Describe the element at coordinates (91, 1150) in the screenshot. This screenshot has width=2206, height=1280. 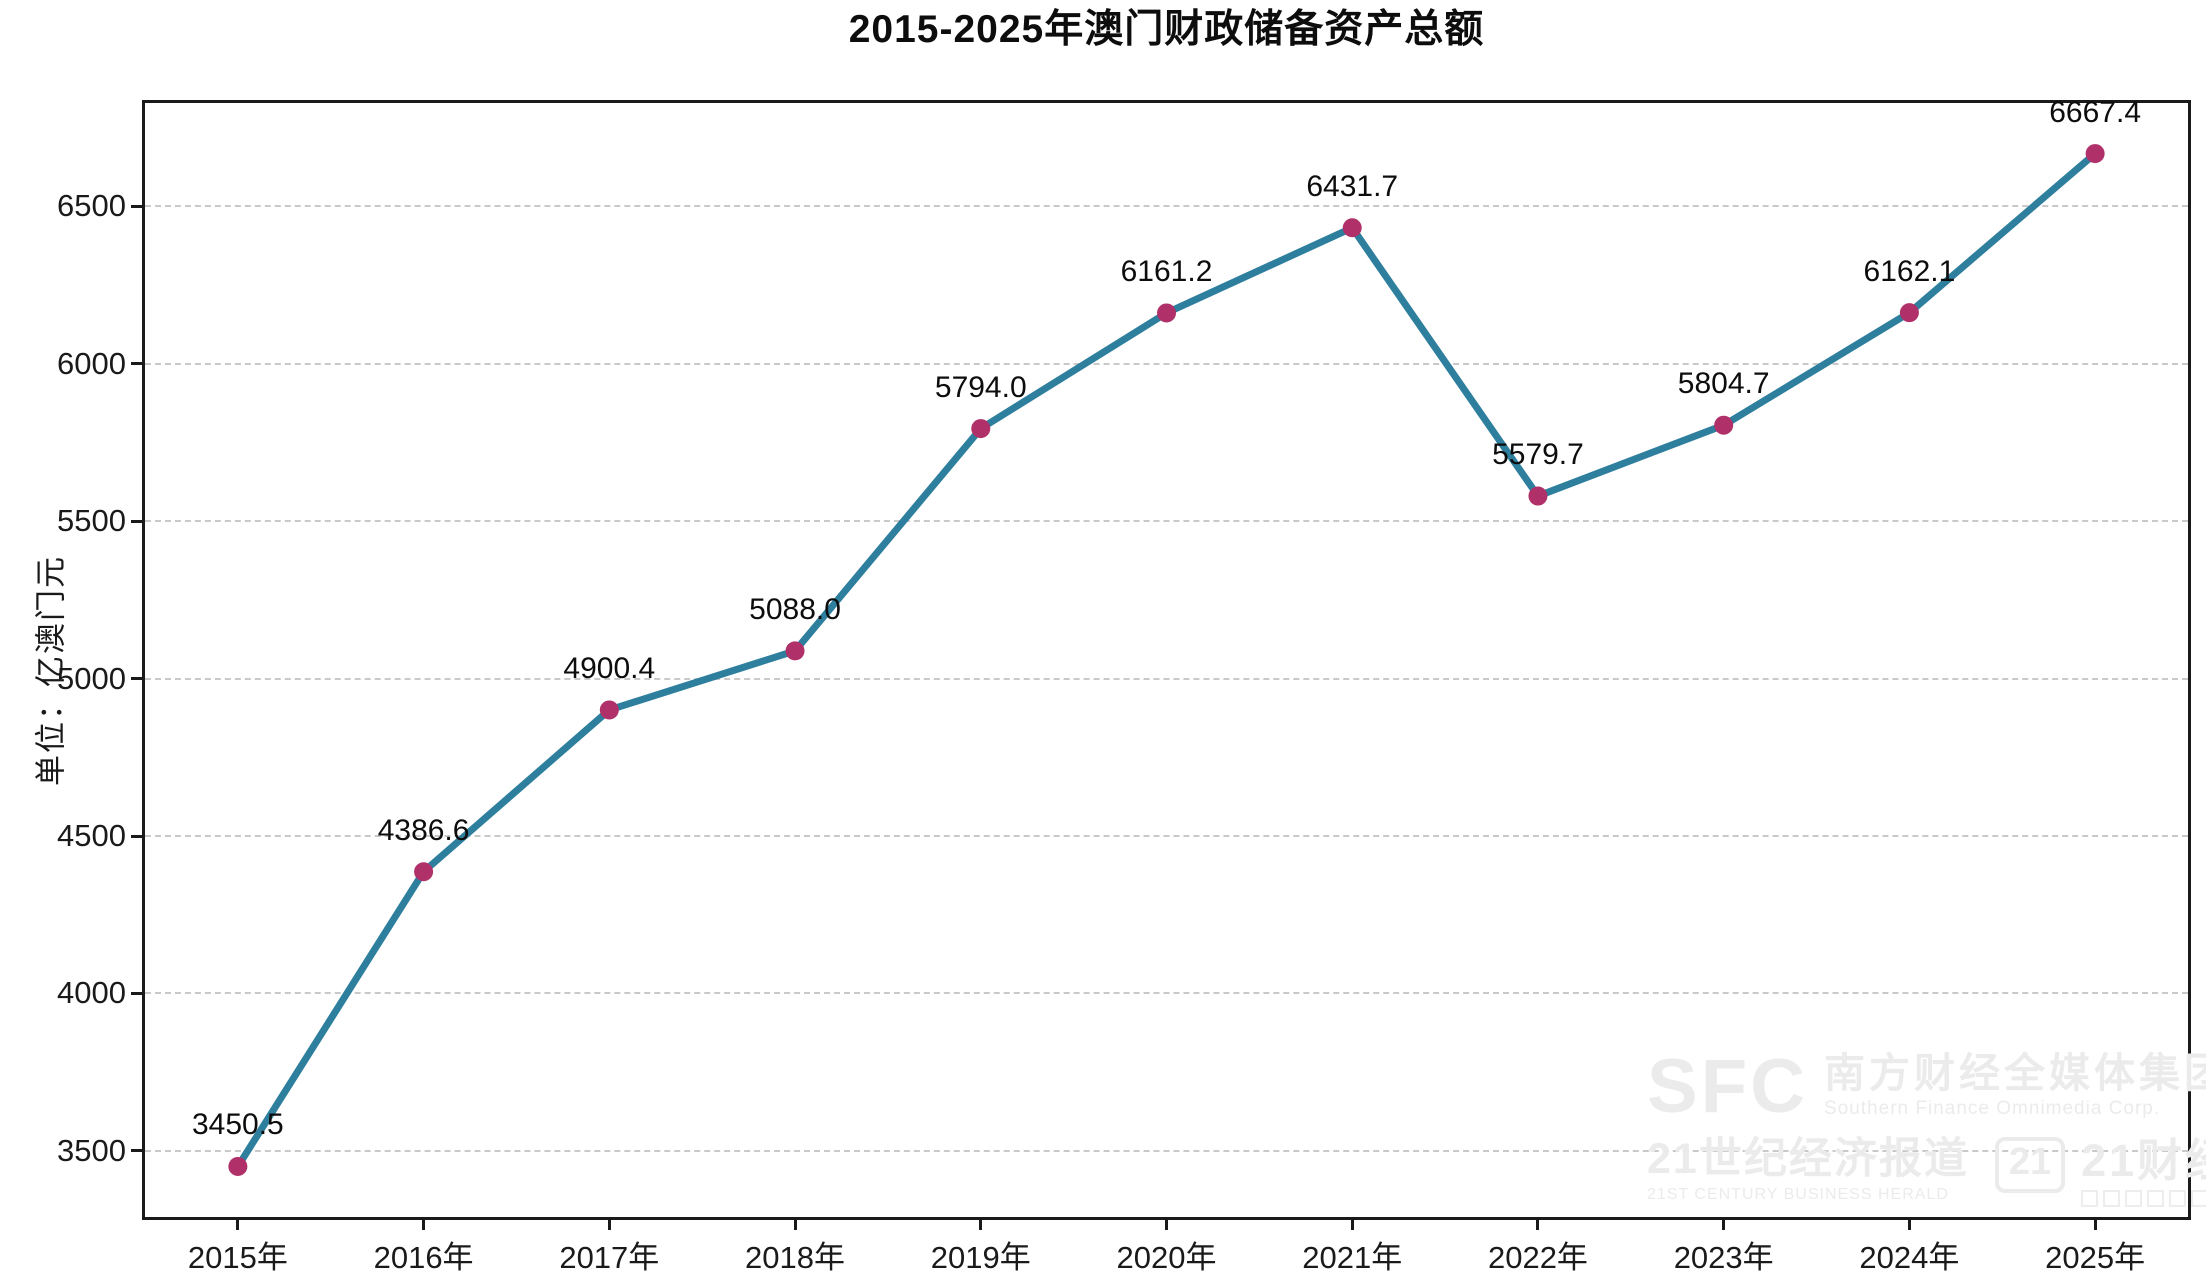
I see `y-tick-label: 3500` at that location.